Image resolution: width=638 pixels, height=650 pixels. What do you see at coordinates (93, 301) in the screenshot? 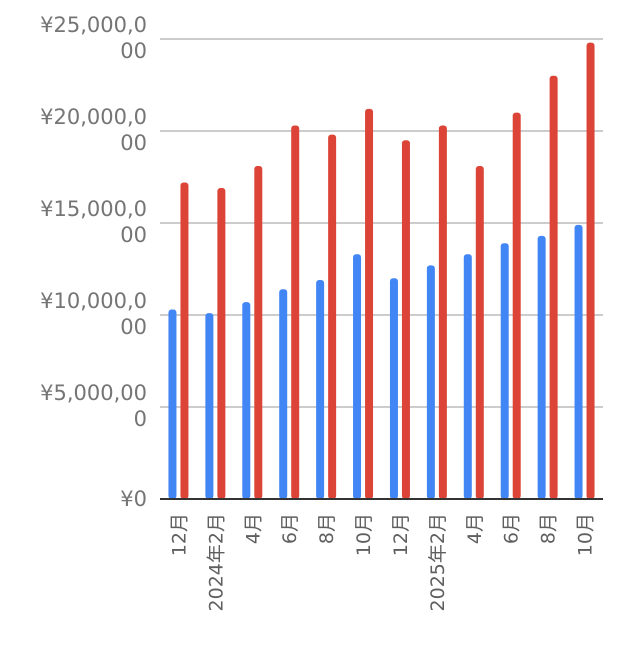
I see `y-tick-label: ¥10,000,0` at bounding box center [93, 301].